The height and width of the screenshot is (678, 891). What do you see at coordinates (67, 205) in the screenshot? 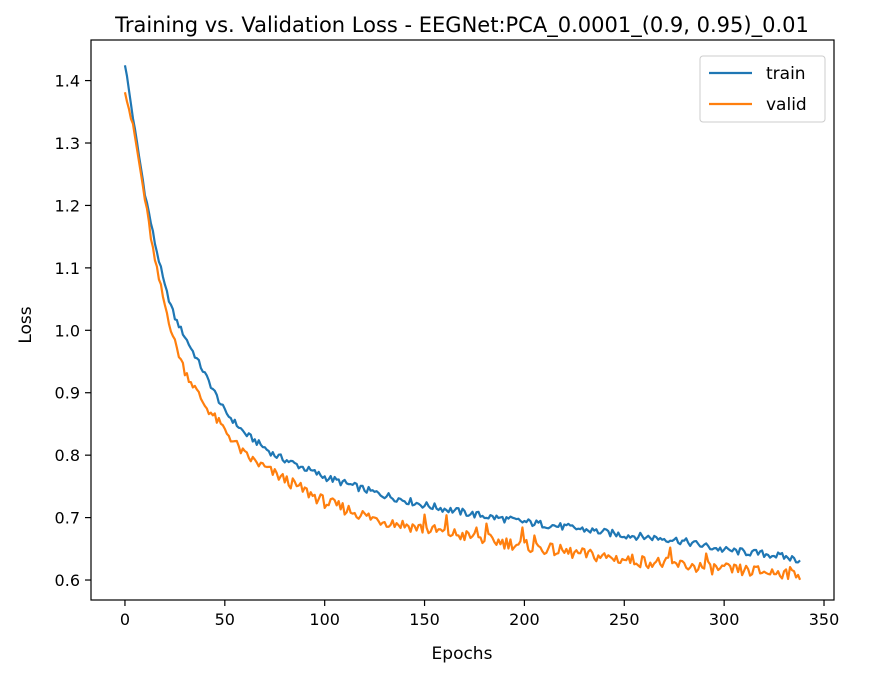
I see `y-tick-label: 1.2` at bounding box center [67, 205].